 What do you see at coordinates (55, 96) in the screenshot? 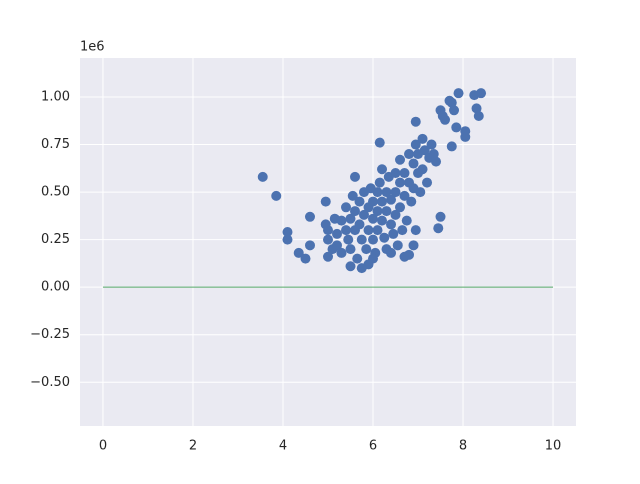
I see `y-tick-label: 1.00` at bounding box center [55, 96].